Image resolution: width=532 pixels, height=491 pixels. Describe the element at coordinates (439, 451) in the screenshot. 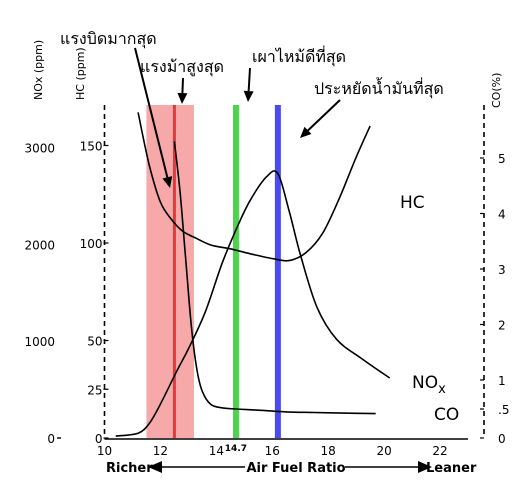

I see `x-tick-7: 22` at that location.